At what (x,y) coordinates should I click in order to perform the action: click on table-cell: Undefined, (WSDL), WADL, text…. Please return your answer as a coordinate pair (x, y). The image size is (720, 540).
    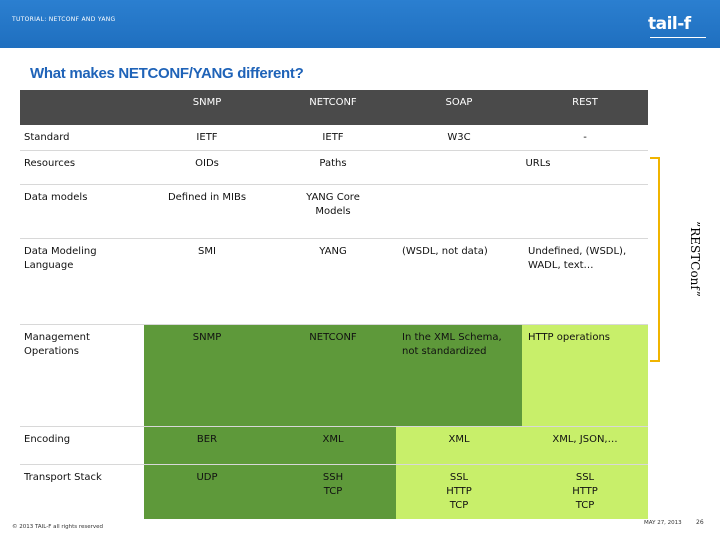
    Looking at the image, I should click on (577, 258).